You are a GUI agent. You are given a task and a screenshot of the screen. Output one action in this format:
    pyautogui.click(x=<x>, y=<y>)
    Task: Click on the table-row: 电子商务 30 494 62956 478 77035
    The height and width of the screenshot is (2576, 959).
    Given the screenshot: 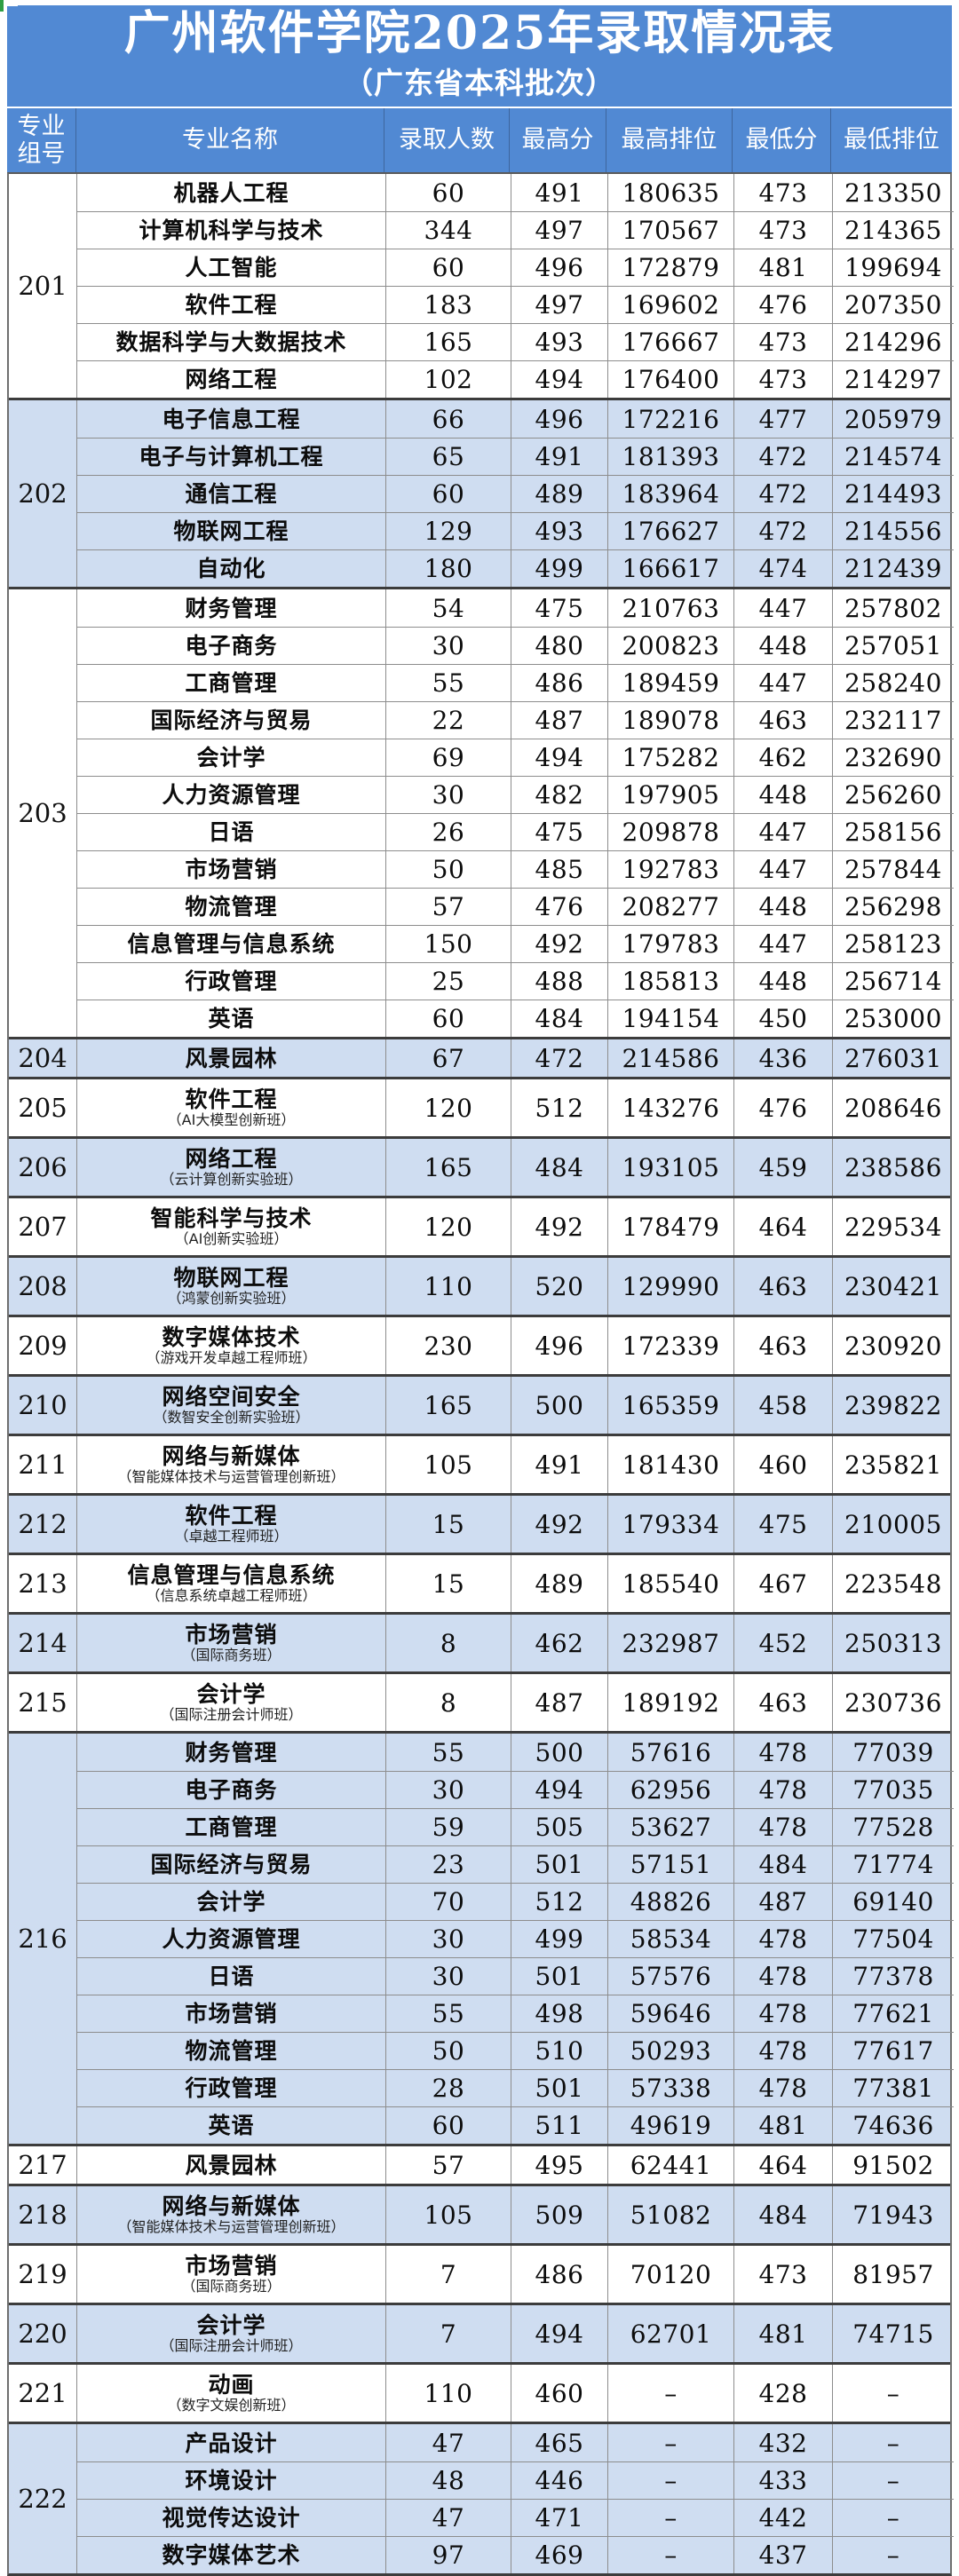 What is the action you would take?
    pyautogui.click(x=515, y=1789)
    